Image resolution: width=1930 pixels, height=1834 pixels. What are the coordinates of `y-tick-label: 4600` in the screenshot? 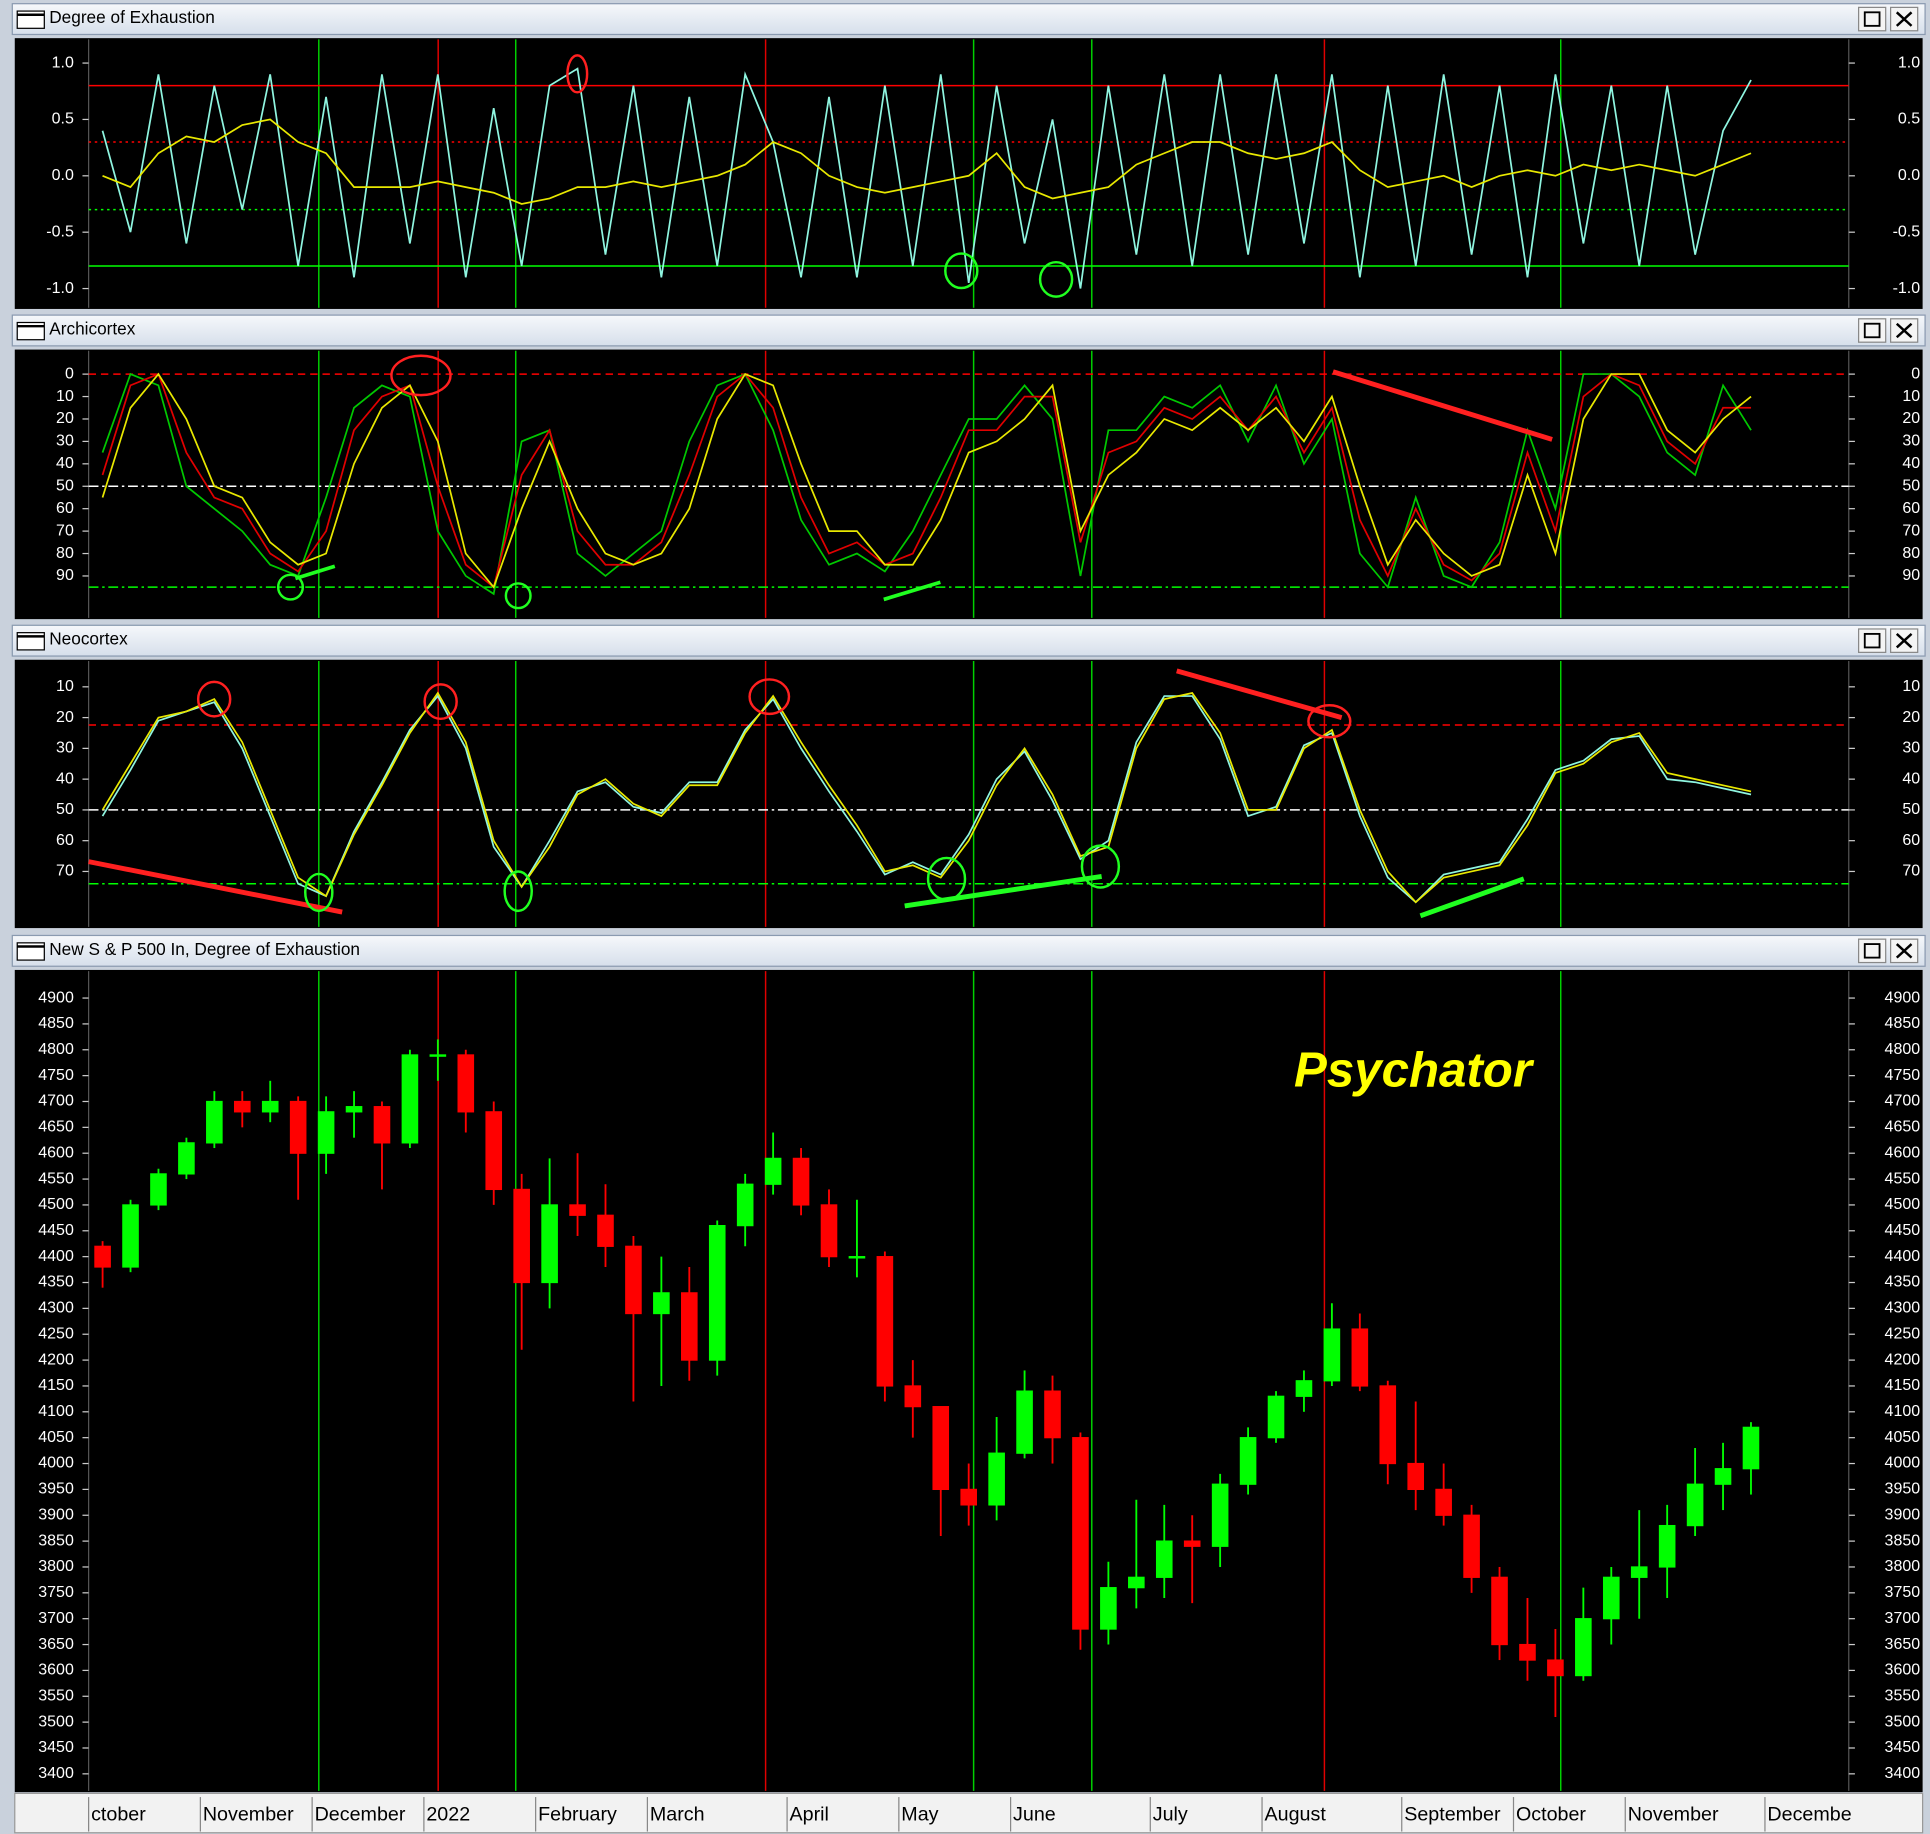 It's located at (56, 1152).